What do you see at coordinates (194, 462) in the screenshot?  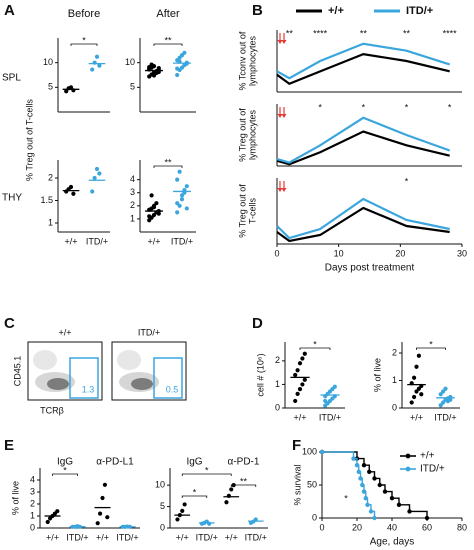 I see `group-label: IgG` at bounding box center [194, 462].